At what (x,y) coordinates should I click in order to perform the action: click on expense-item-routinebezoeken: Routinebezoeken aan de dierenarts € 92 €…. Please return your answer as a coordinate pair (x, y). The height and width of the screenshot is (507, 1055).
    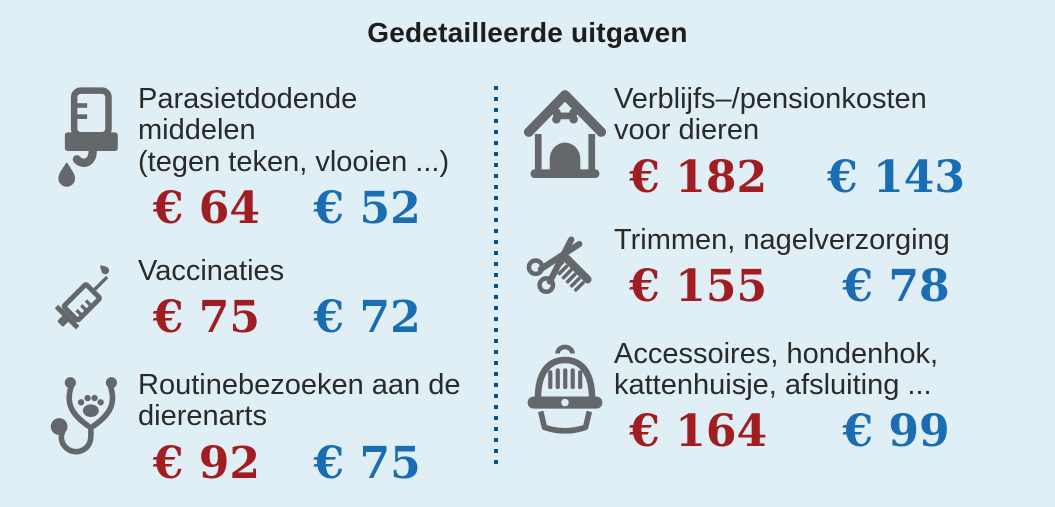
    Looking at the image, I should click on (260, 429).